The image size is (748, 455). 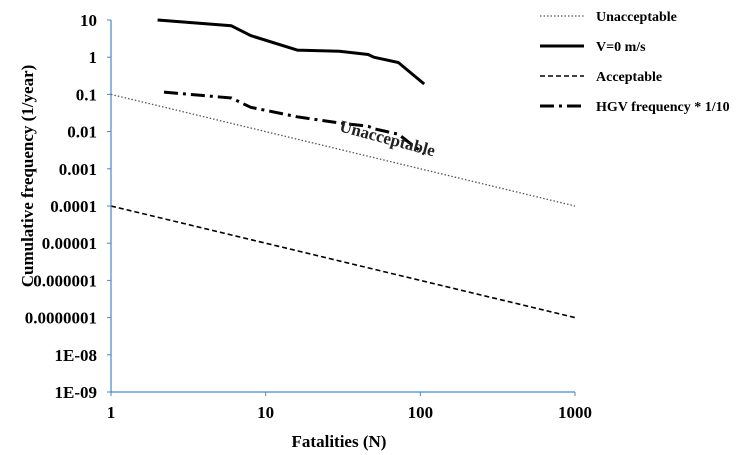 What do you see at coordinates (575, 412) in the screenshot?
I see `x-tick-label: 1000` at bounding box center [575, 412].